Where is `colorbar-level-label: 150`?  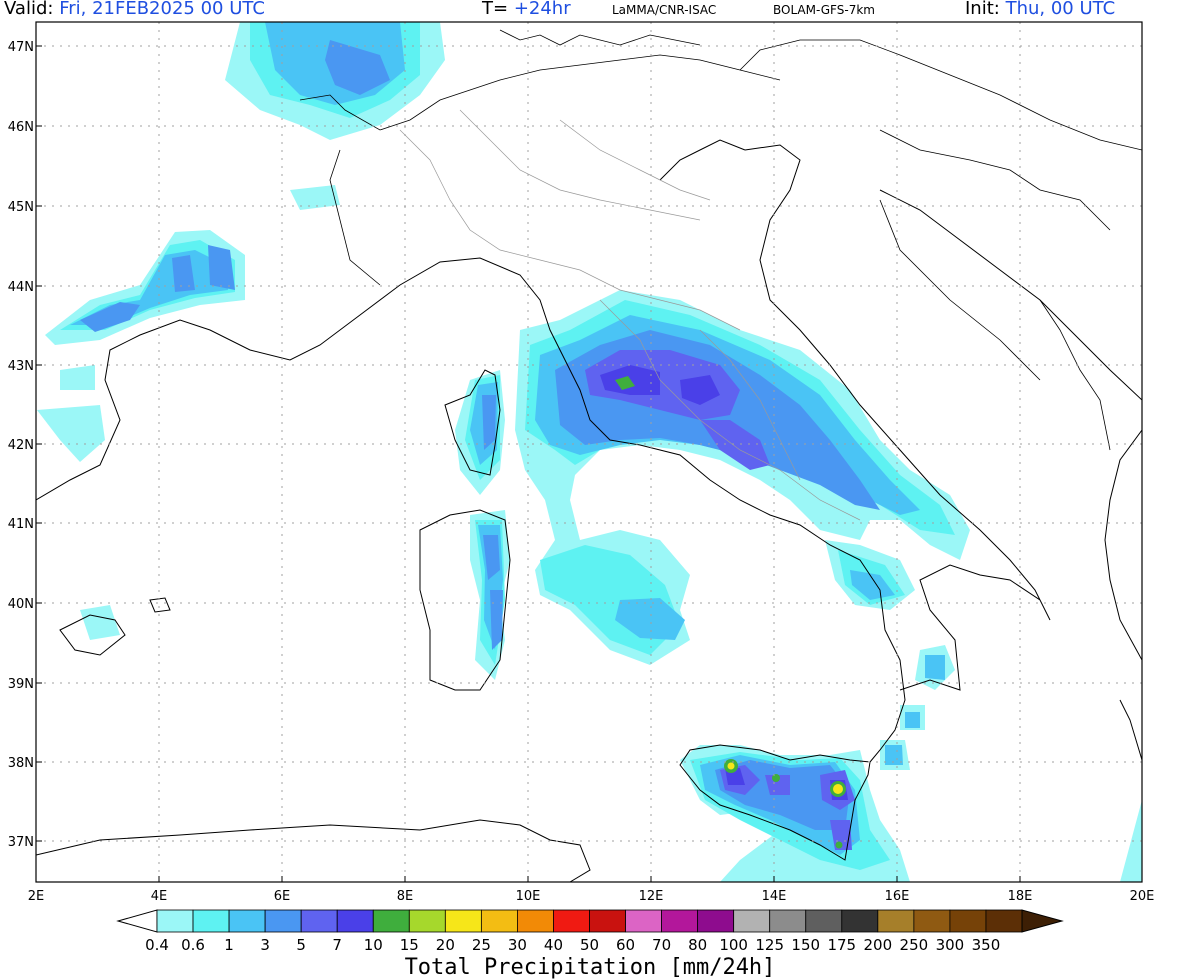
colorbar-level-label: 150 is located at coordinates (805, 945).